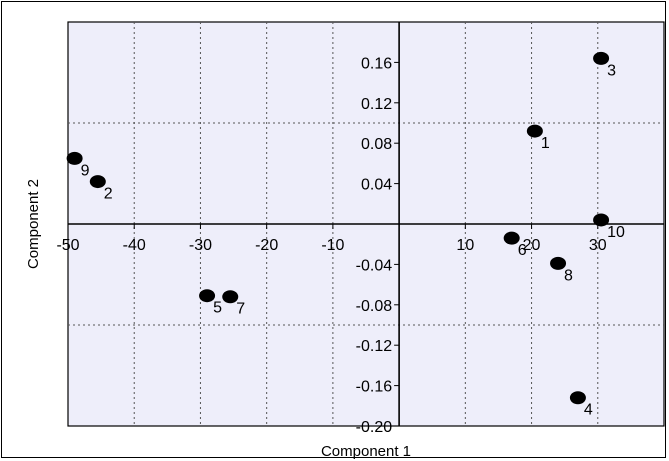 This screenshot has height=461, width=669. What do you see at coordinates (200, 245) in the screenshot?
I see `x-tick-label: -30` at bounding box center [200, 245].